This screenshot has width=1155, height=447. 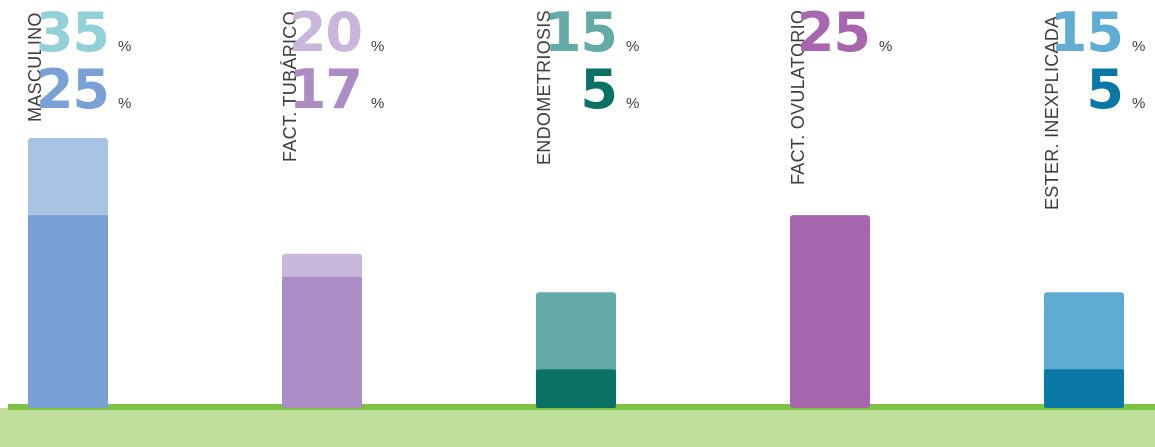 I want to click on value-label-5-series-2: 5, so click(x=1105, y=89).